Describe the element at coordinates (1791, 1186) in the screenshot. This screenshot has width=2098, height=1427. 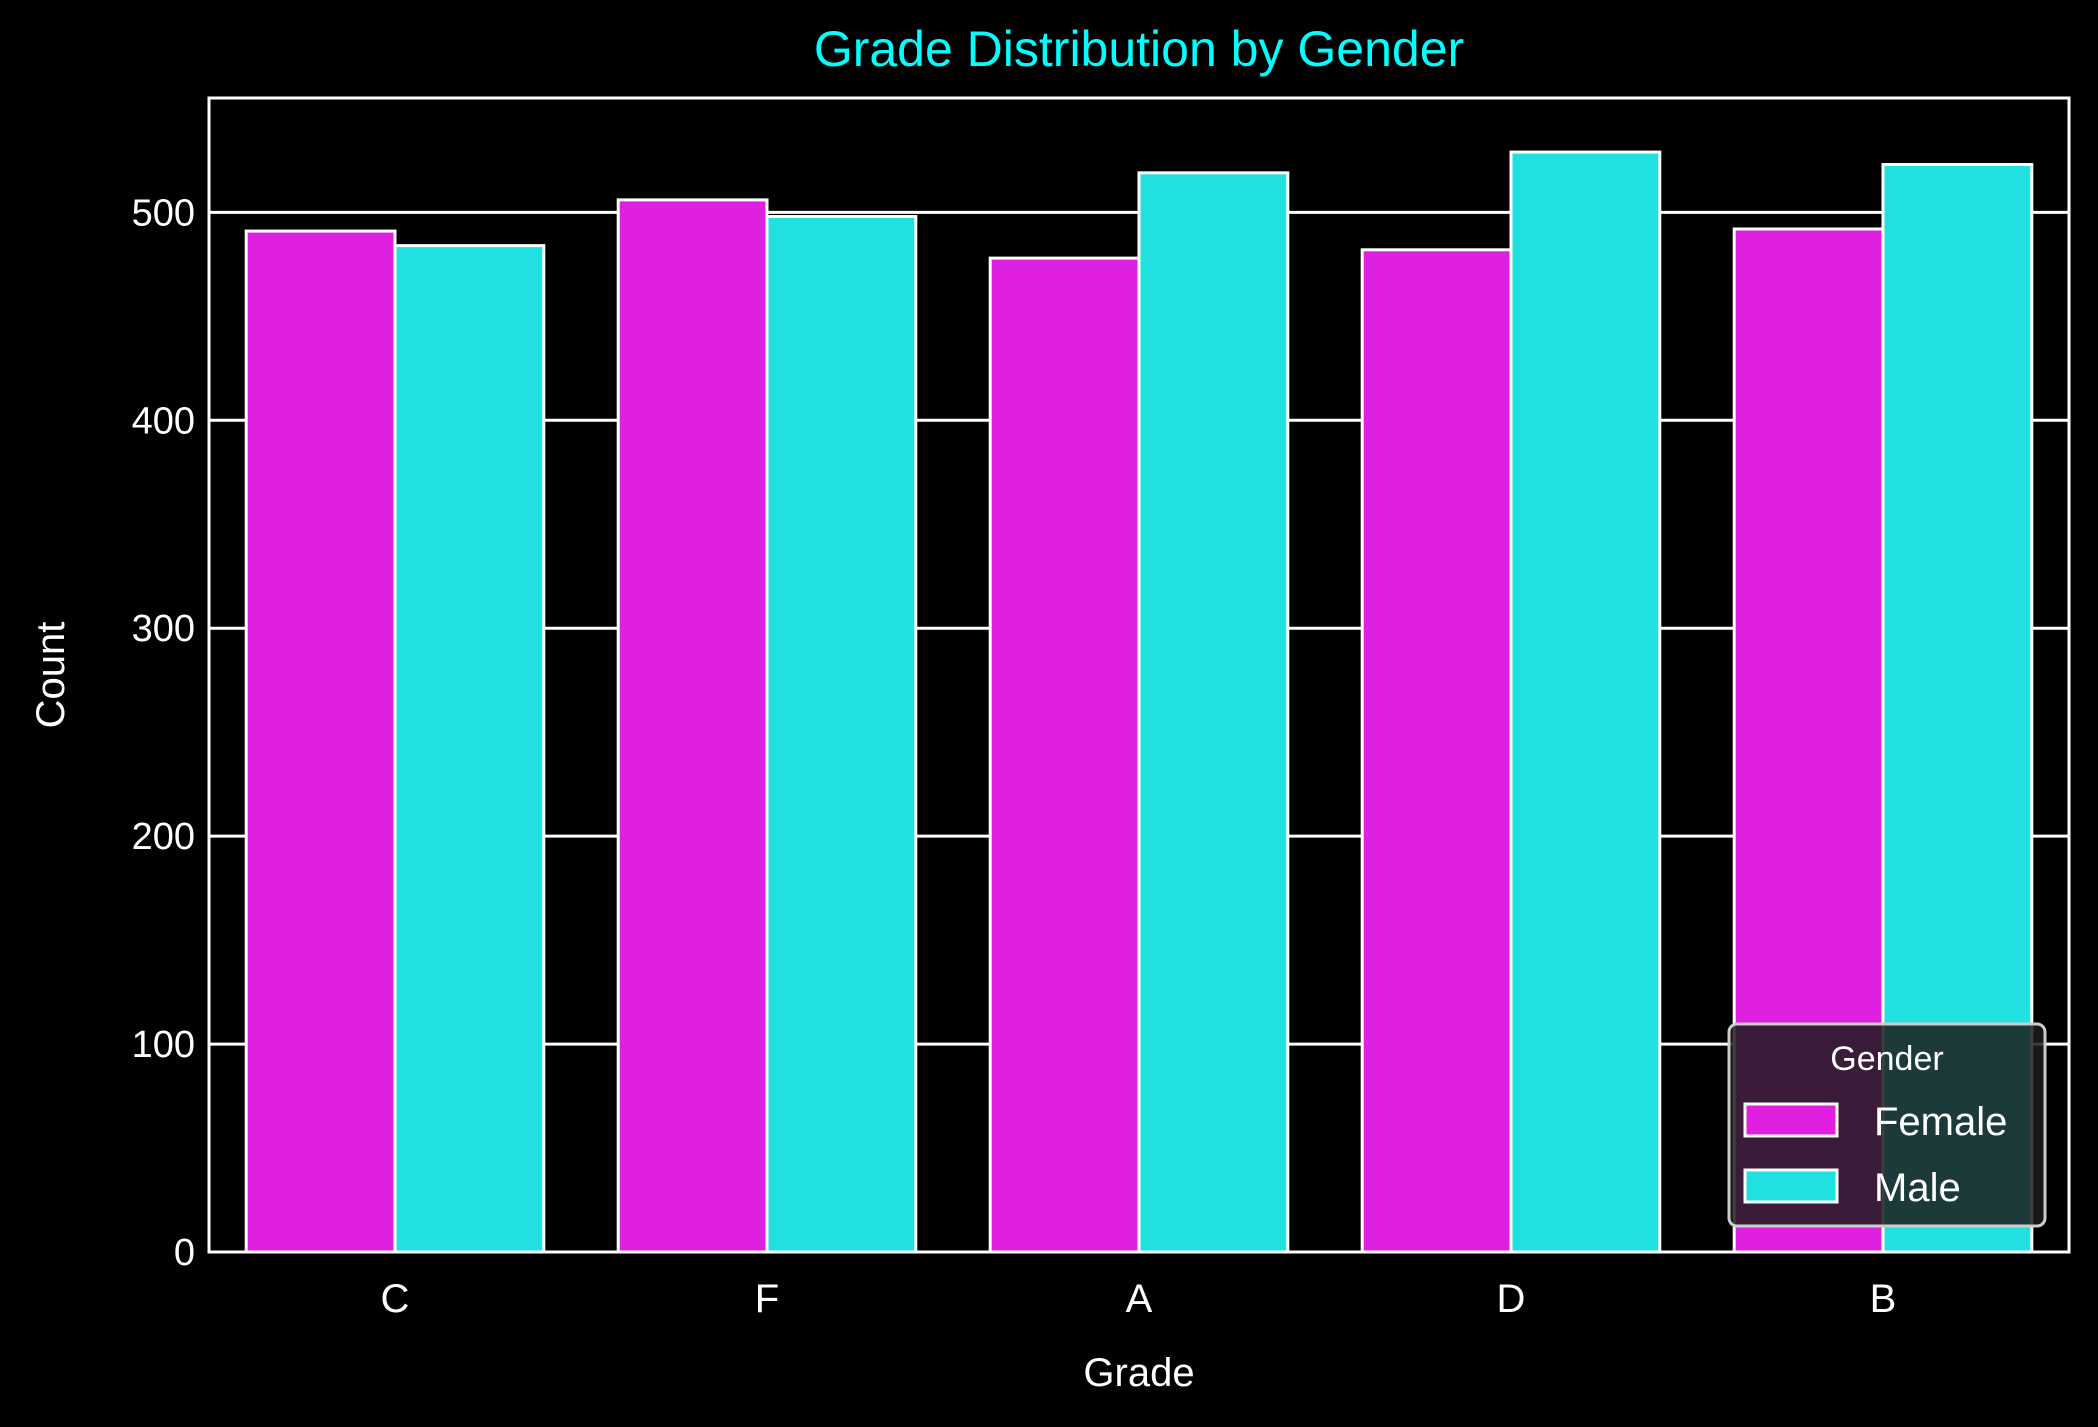
I see `legend-swatch-male` at that location.